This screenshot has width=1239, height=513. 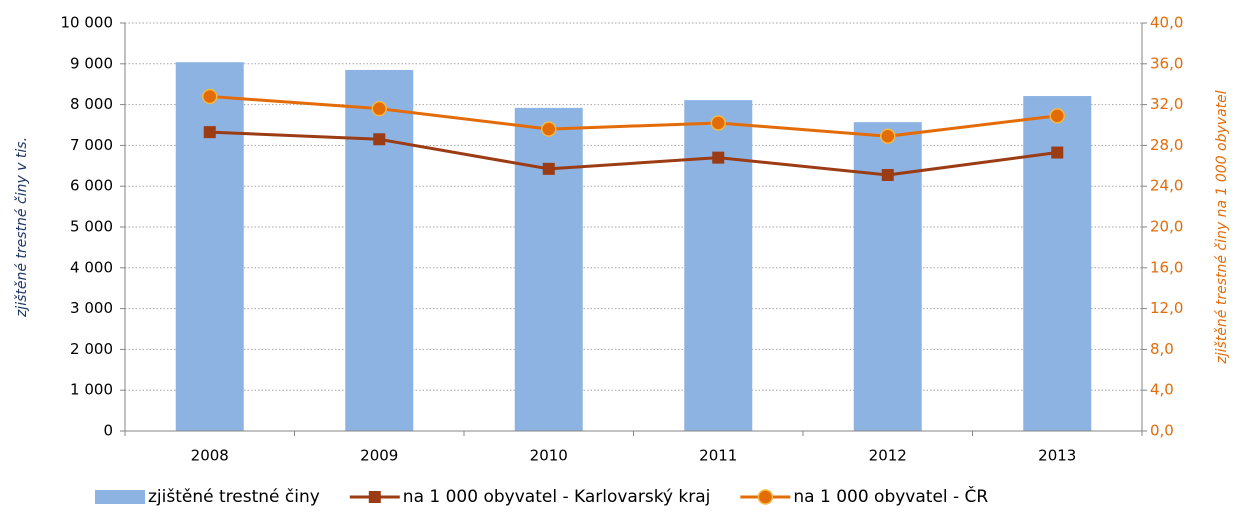 I want to click on y2-tick-label: 20,0, so click(x=1166, y=227).